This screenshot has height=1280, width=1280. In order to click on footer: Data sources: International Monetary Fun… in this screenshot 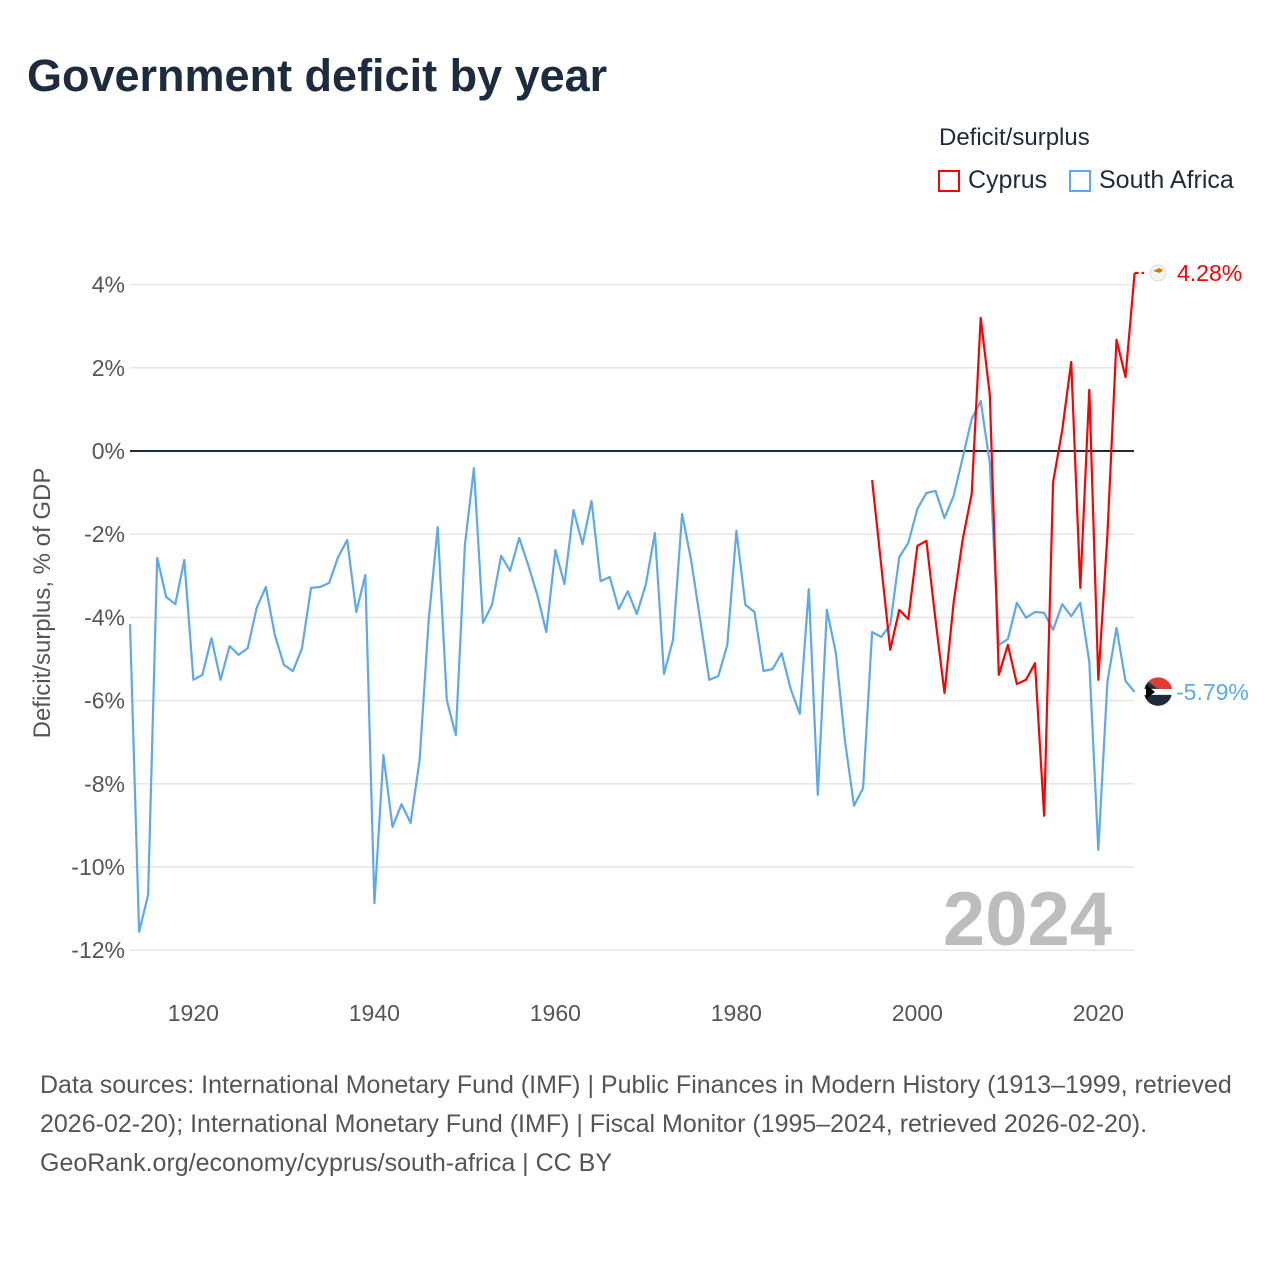, I will do `click(640, 1124)`.